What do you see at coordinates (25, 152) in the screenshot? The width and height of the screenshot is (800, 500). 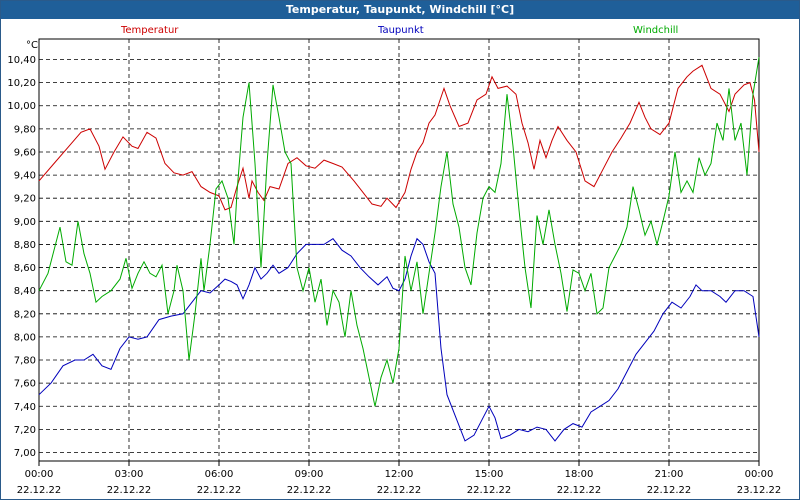 I see `y-tick-label: 9,60` at bounding box center [25, 152].